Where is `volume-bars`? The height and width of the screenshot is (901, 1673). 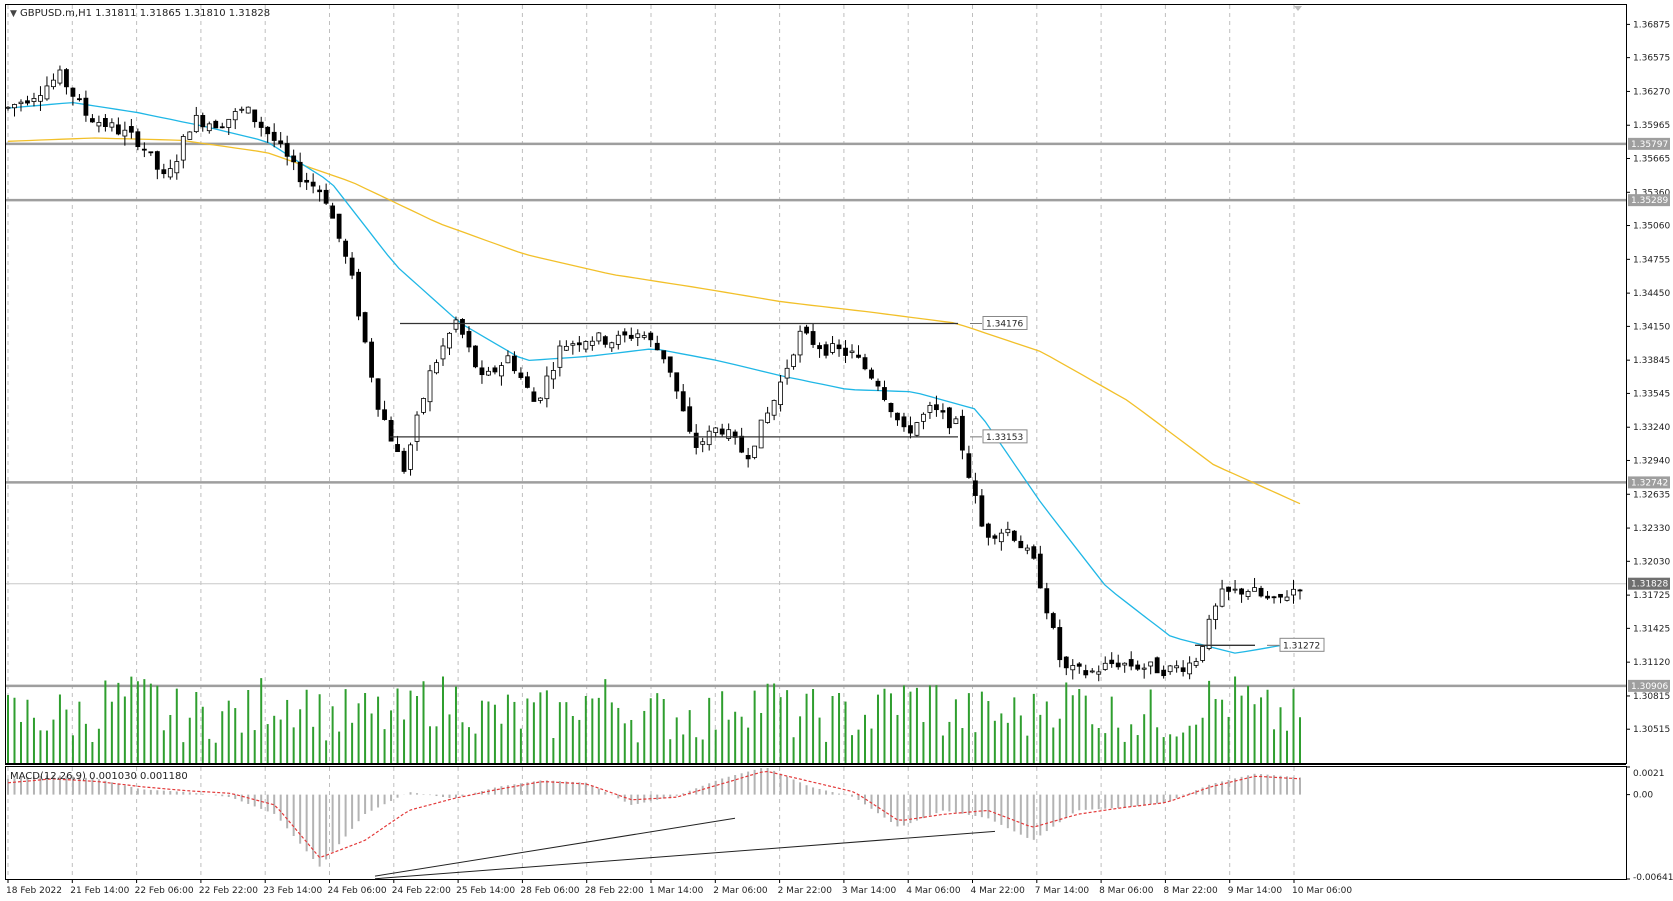 volume-bars is located at coordinates (654, 719).